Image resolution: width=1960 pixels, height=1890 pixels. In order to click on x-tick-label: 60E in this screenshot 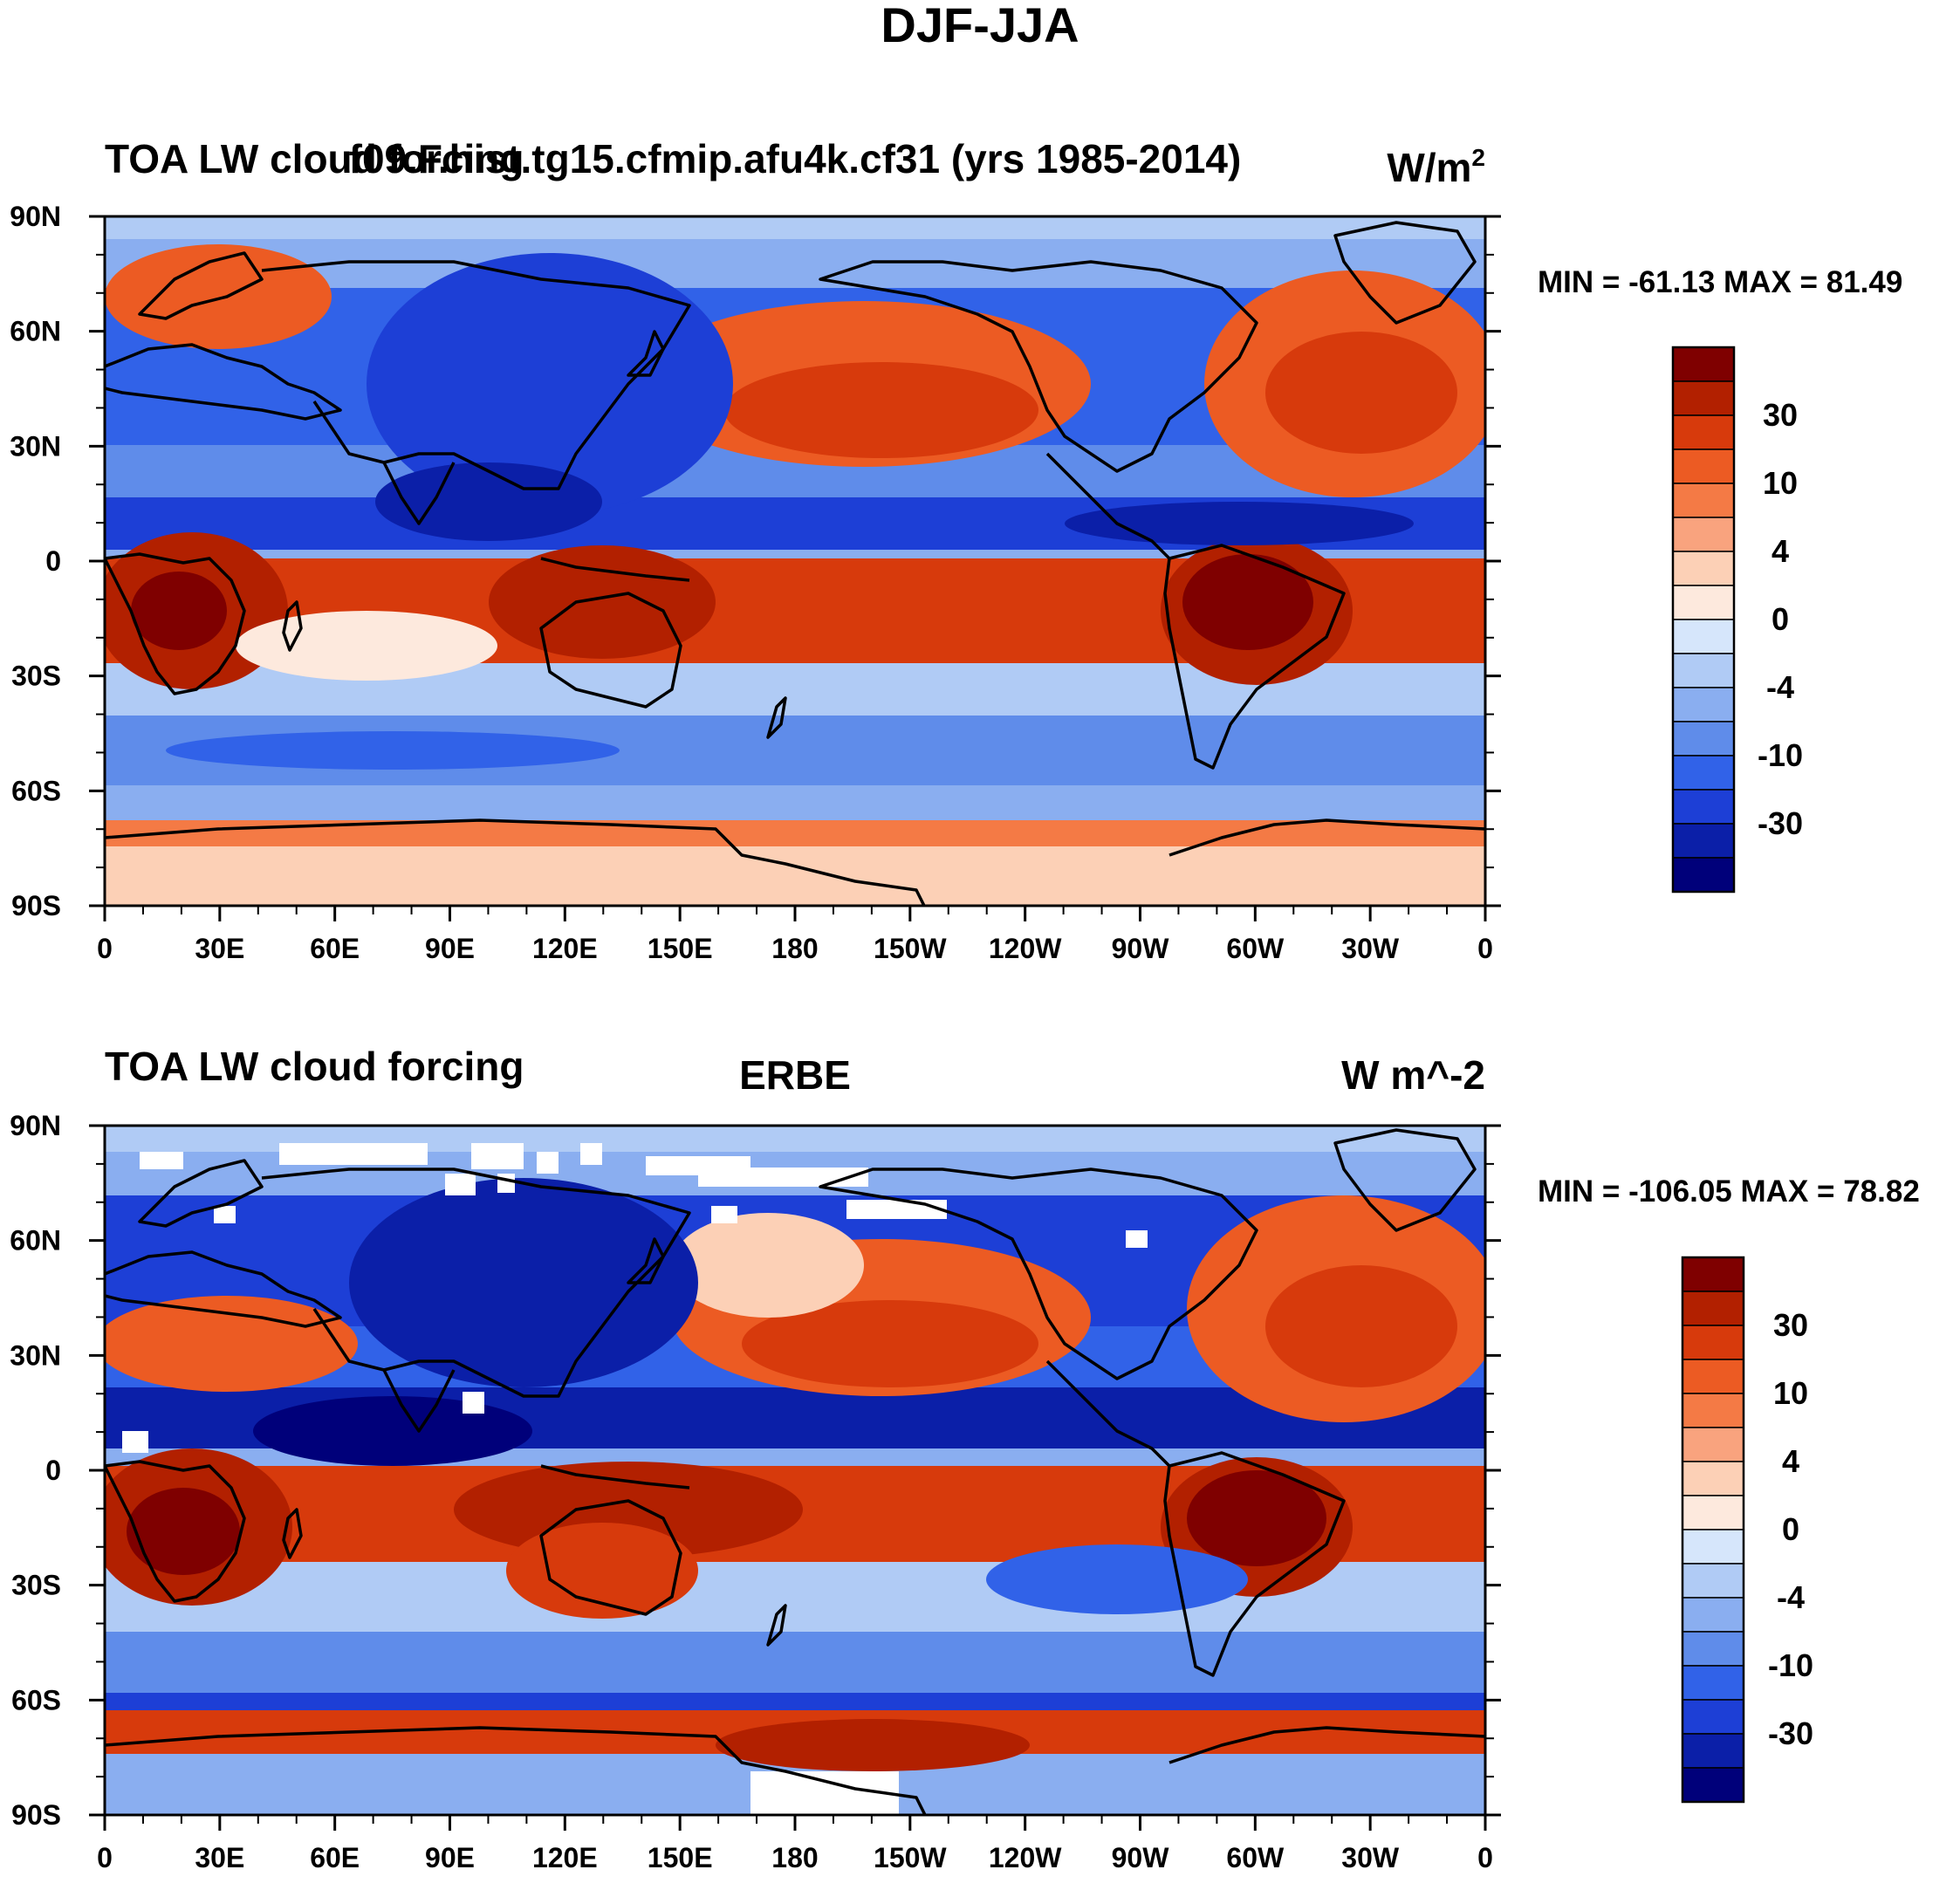, I will do `click(335, 1857)`.